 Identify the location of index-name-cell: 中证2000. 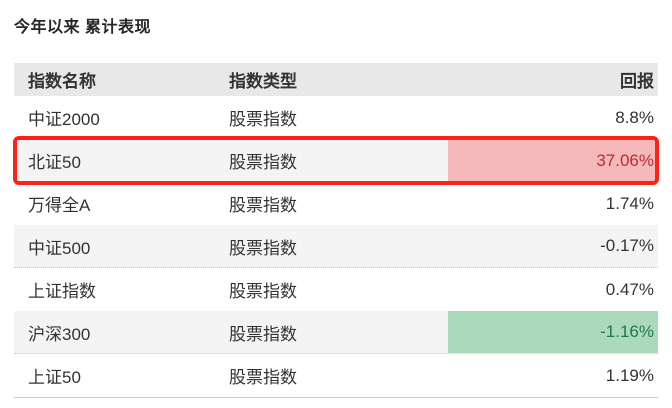
(64, 119).